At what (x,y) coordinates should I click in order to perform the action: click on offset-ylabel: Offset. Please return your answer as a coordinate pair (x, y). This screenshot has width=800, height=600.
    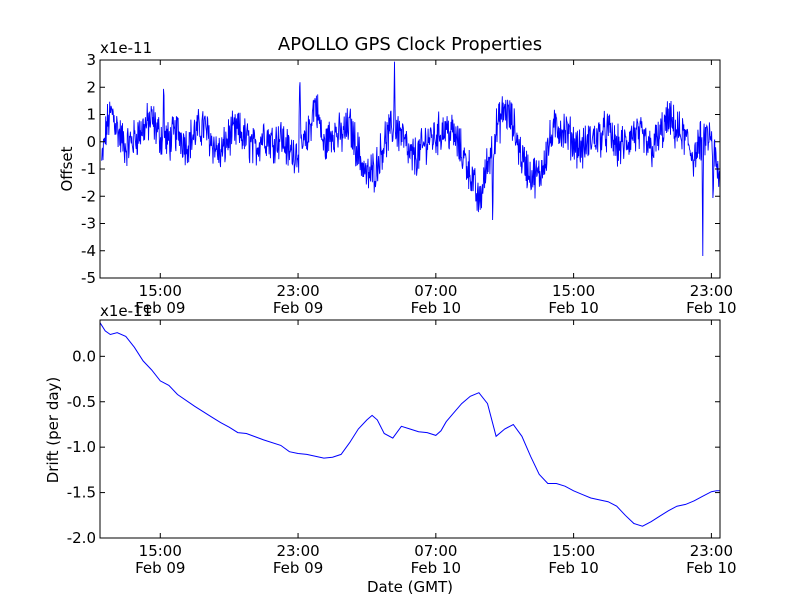
    Looking at the image, I should click on (67, 168).